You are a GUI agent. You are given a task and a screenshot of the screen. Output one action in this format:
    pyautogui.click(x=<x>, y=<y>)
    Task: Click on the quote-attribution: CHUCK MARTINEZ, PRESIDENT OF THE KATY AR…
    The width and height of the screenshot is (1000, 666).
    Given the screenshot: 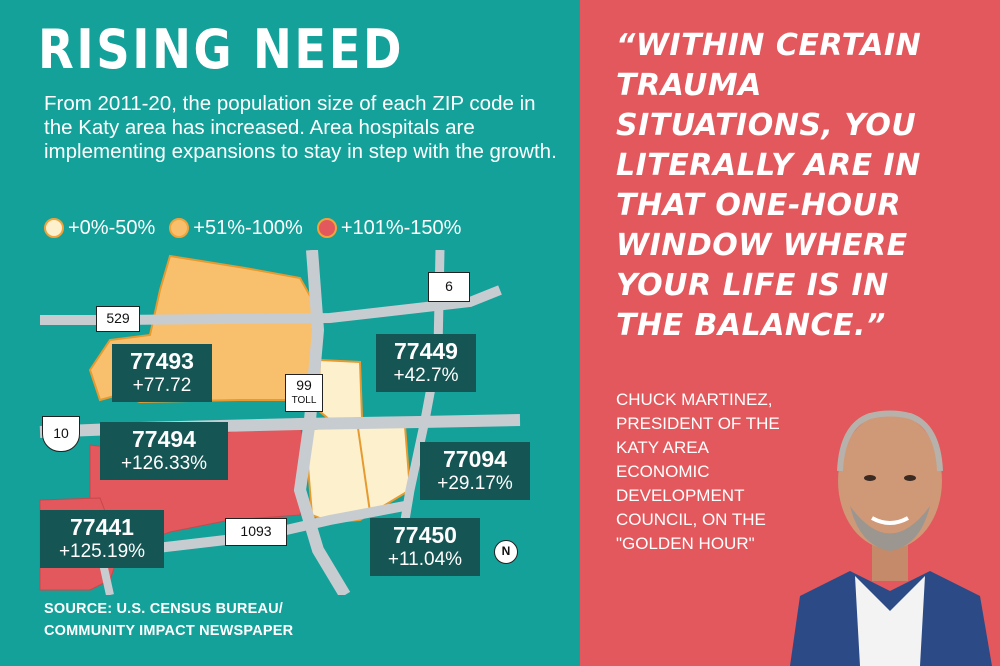 What is the action you would take?
    pyautogui.click(x=731, y=472)
    